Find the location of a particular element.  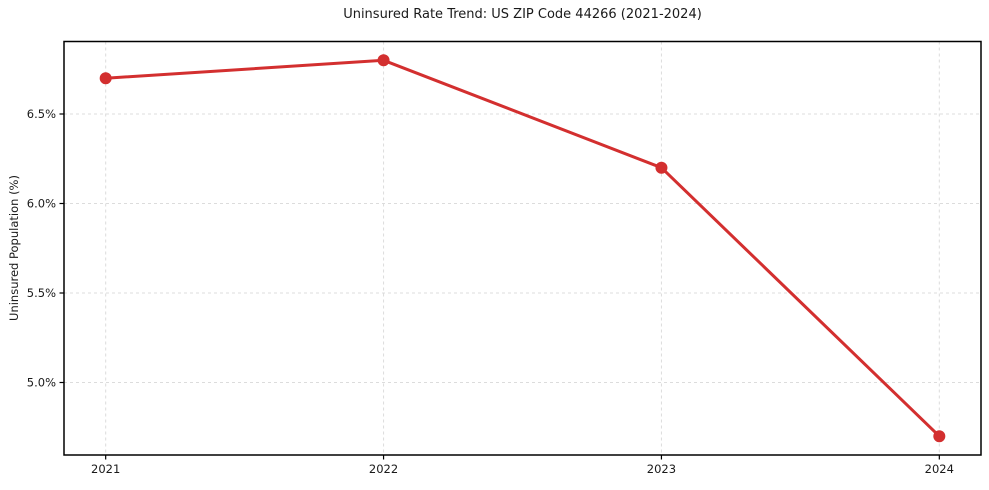

y-tick-label-6.5%: 6.5% is located at coordinates (41, 114).